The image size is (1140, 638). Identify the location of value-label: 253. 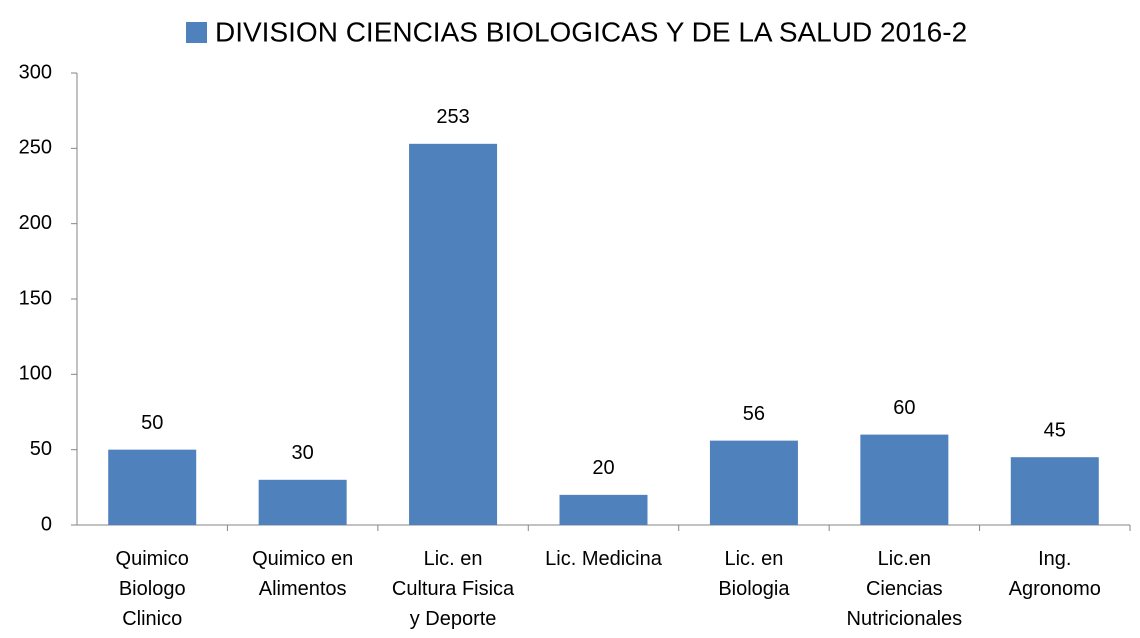
(452, 117).